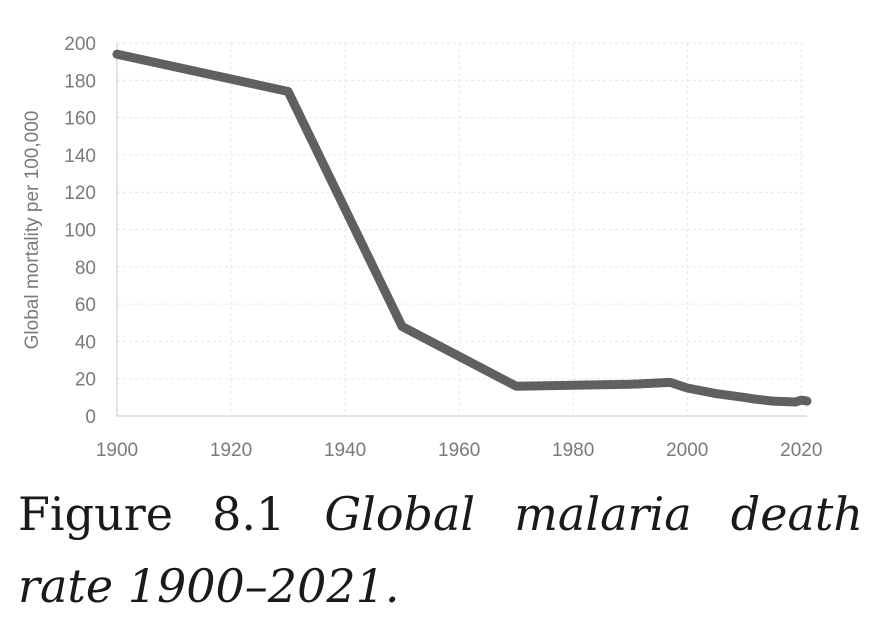 This screenshot has height=631, width=877. Describe the element at coordinates (231, 450) in the screenshot. I see `x-tick-label: 1920` at that location.